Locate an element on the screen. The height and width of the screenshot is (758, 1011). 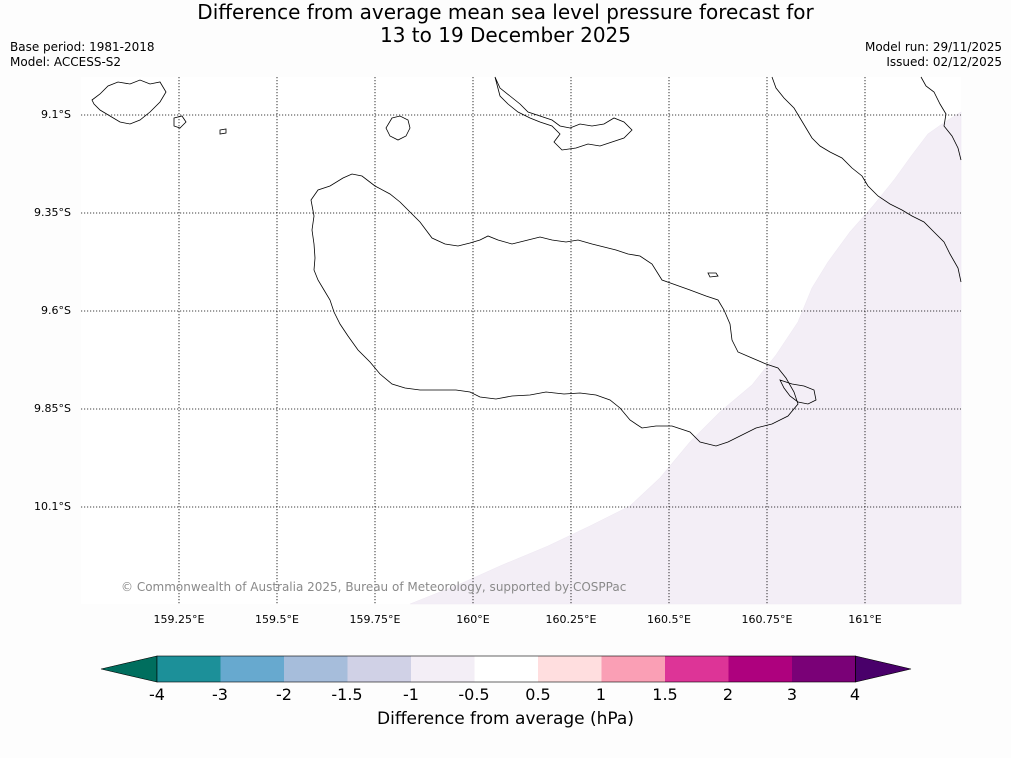
lon-label: 160°E is located at coordinates (473, 619).